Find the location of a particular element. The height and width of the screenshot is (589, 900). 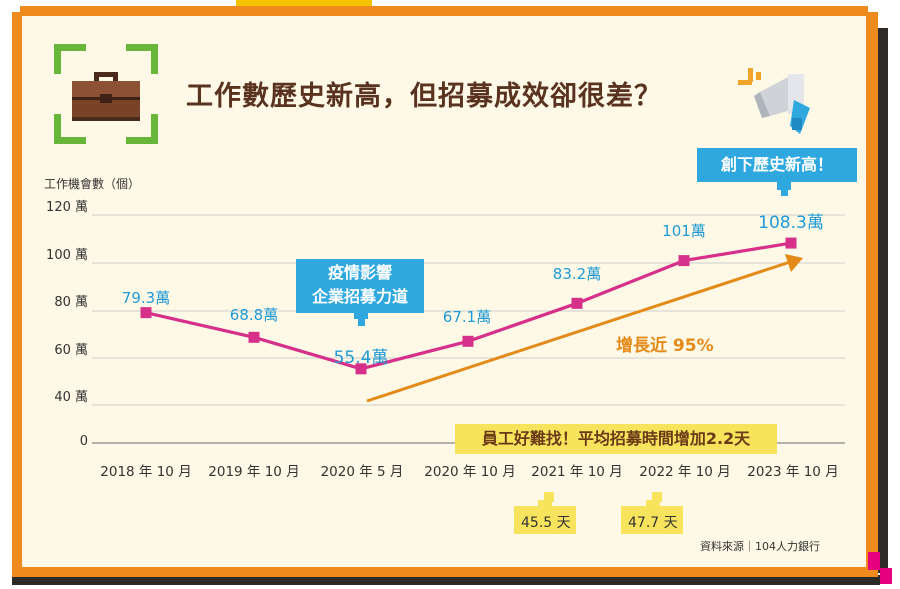

x-tick-label: 2019 年 10 月 is located at coordinates (254, 472).